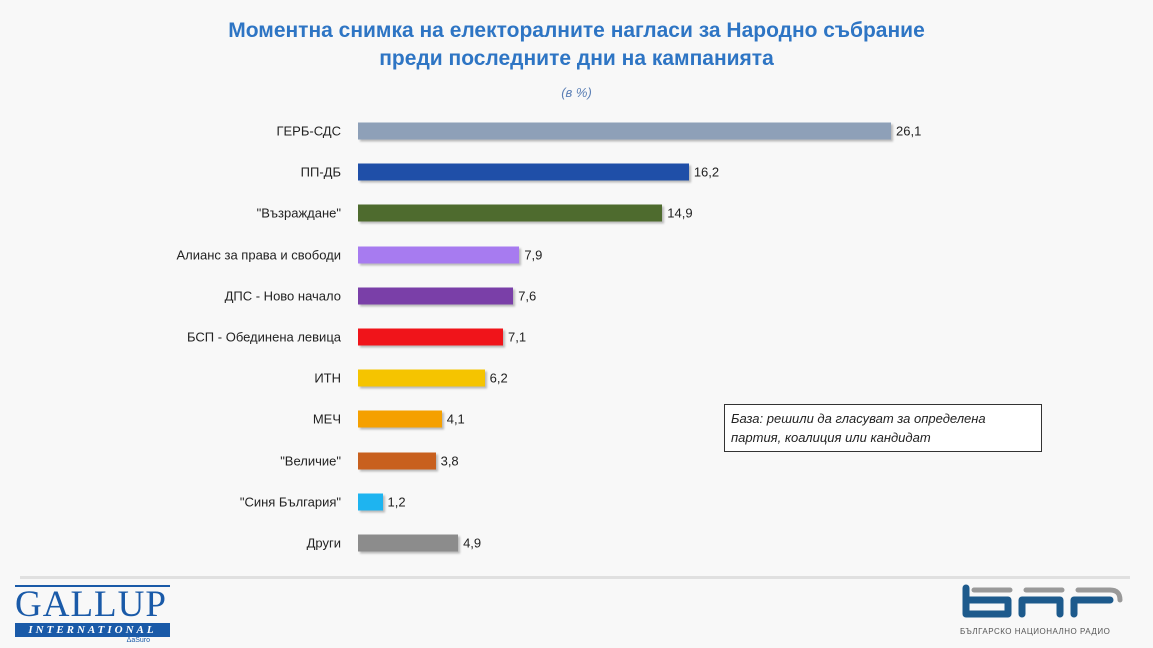 Image resolution: width=1153 pixels, height=648 pixels. What do you see at coordinates (396, 502) in the screenshot?
I see `value-label: 1,2` at bounding box center [396, 502].